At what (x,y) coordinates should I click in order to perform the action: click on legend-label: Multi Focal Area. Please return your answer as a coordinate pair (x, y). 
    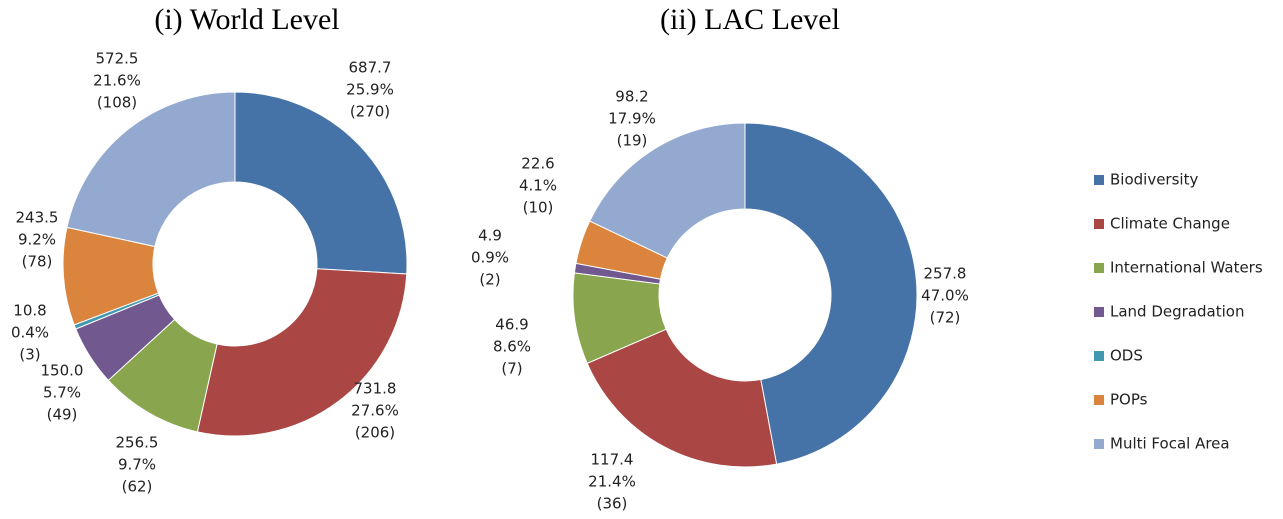
    Looking at the image, I should click on (1170, 444).